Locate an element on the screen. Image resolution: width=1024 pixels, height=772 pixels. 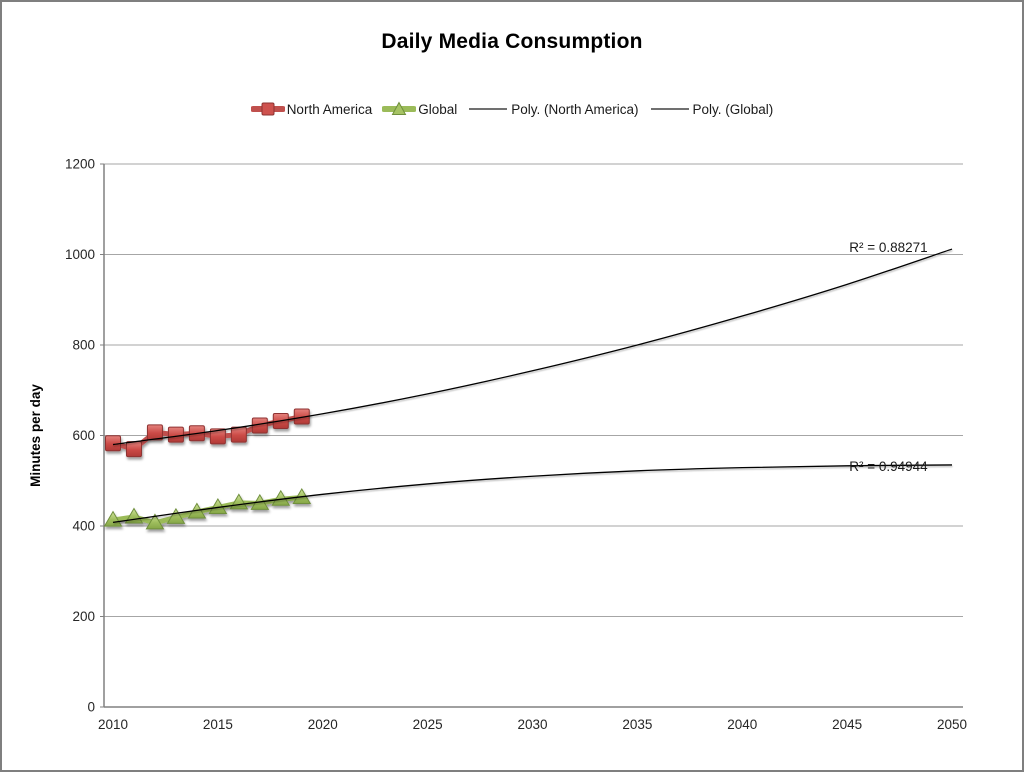
y-tick-label: 0 is located at coordinates (91, 707).